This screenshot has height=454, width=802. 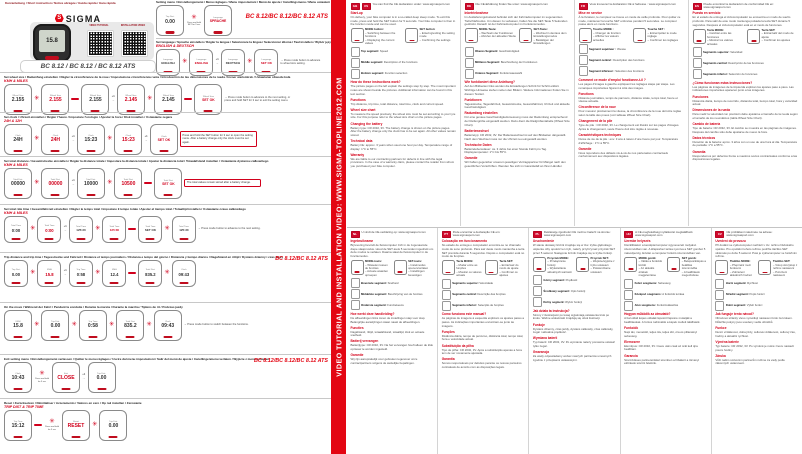 I want to click on sigma-hexagon-icon: S, so click(x=59, y=18).